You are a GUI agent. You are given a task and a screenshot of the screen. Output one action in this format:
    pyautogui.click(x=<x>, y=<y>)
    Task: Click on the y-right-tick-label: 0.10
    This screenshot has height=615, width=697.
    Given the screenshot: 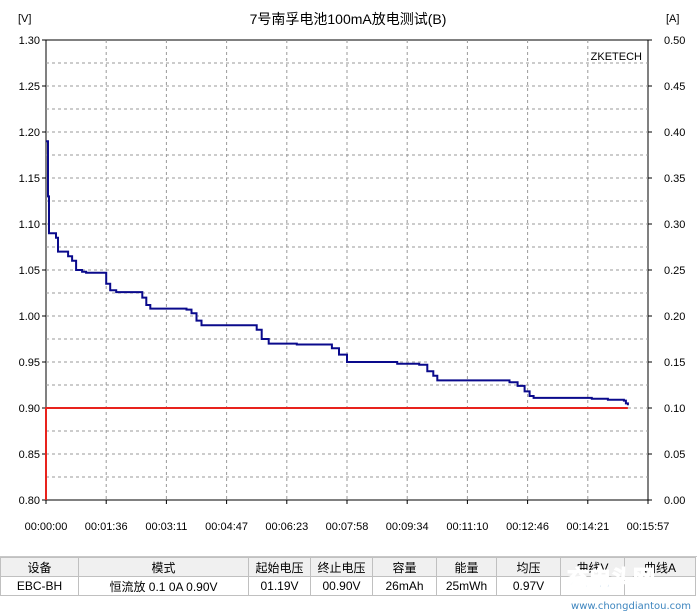 What is the action you would take?
    pyautogui.click(x=674, y=409)
    